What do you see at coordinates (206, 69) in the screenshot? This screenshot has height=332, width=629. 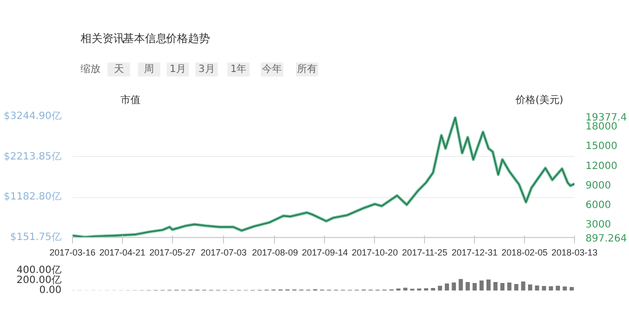 I see `text: 3月` at bounding box center [206, 69].